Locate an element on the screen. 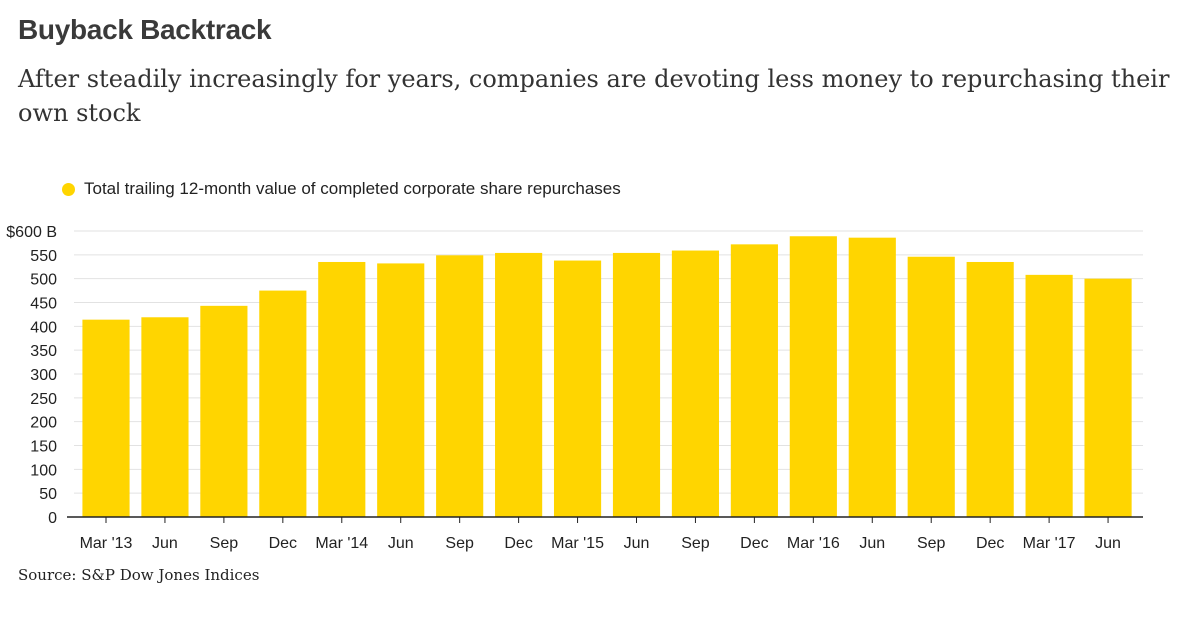  x-tick-label: Mar '17 is located at coordinates (1049, 543).